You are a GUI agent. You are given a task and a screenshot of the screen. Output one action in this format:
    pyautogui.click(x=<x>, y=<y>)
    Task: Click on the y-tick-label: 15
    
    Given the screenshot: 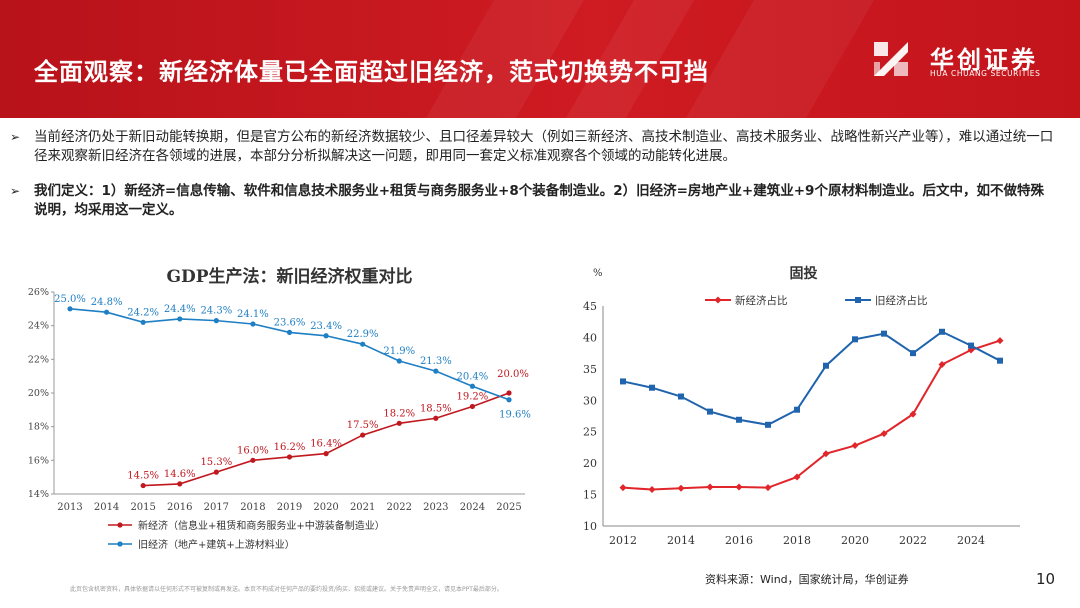 What is the action you would take?
    pyautogui.click(x=590, y=495)
    